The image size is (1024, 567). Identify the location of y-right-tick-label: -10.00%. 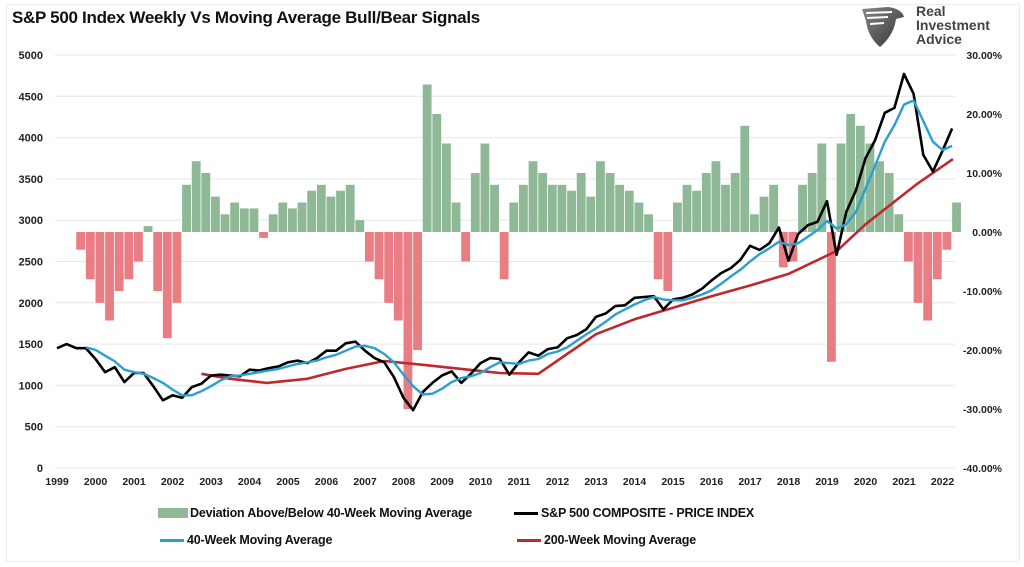
(983, 292).